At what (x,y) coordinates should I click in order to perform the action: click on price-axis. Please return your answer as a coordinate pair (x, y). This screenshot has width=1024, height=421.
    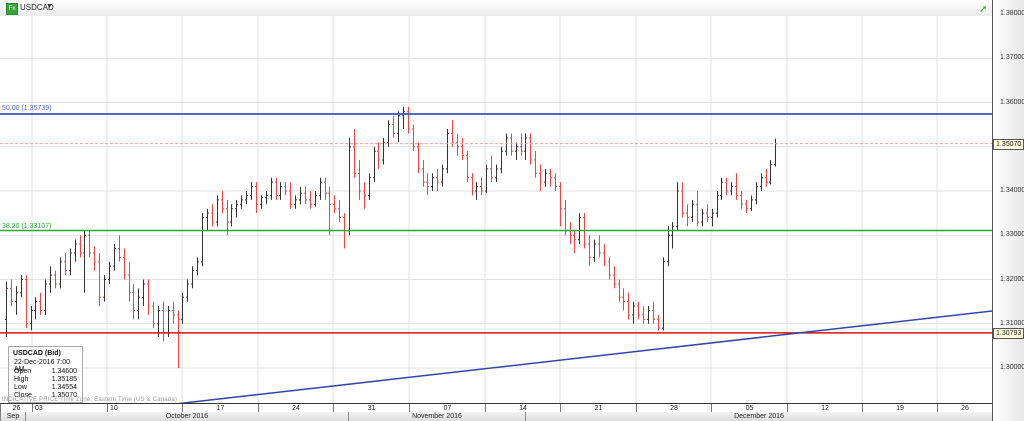
    Looking at the image, I should click on (1008, 210).